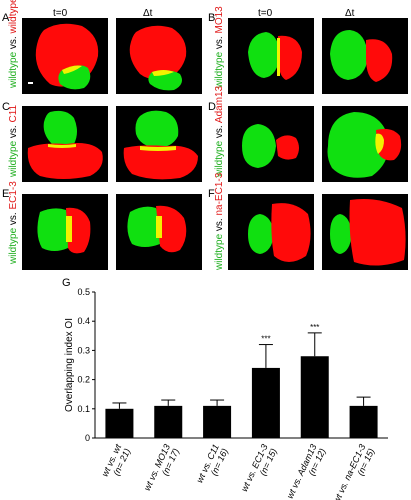  Describe the element at coordinates (271, 232) in the screenshot. I see `image-f-t0` at that location.